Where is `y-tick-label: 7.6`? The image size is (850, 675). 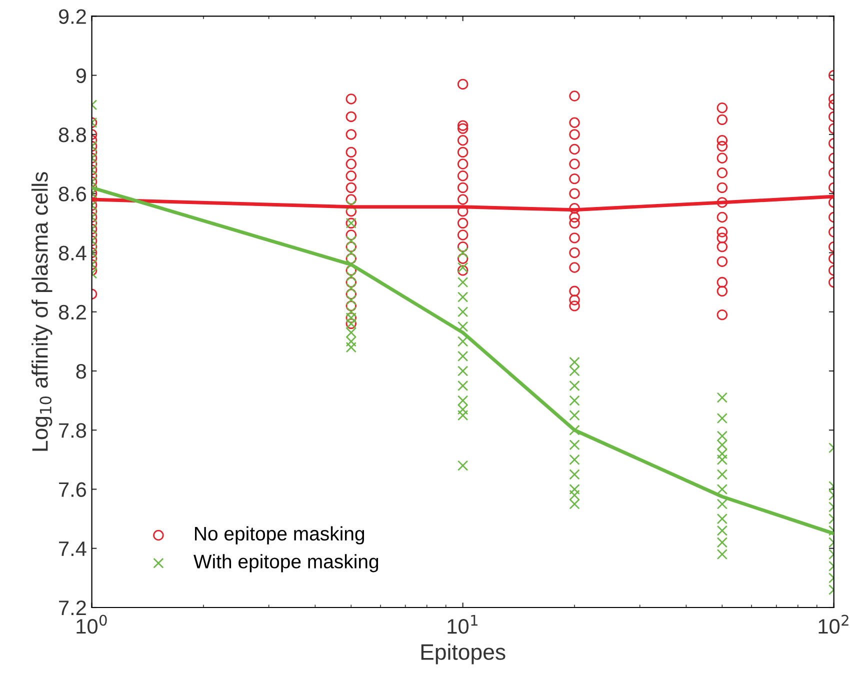
y-tick-label: 7.6 is located at coordinates (72, 489).